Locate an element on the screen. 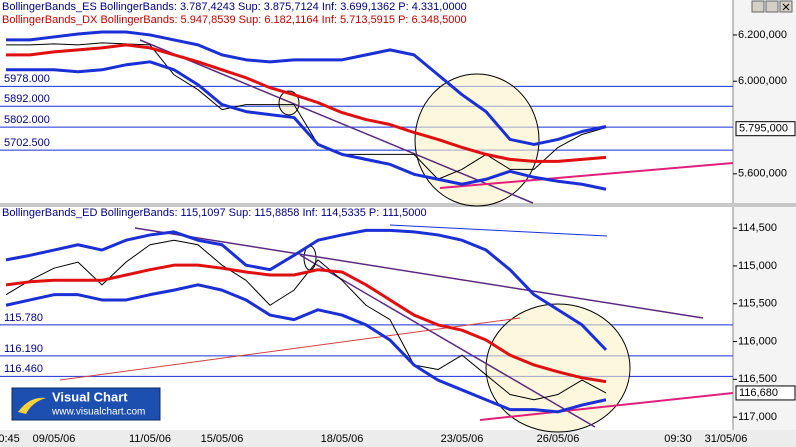  level-label: 5892.000 is located at coordinates (27, 99).